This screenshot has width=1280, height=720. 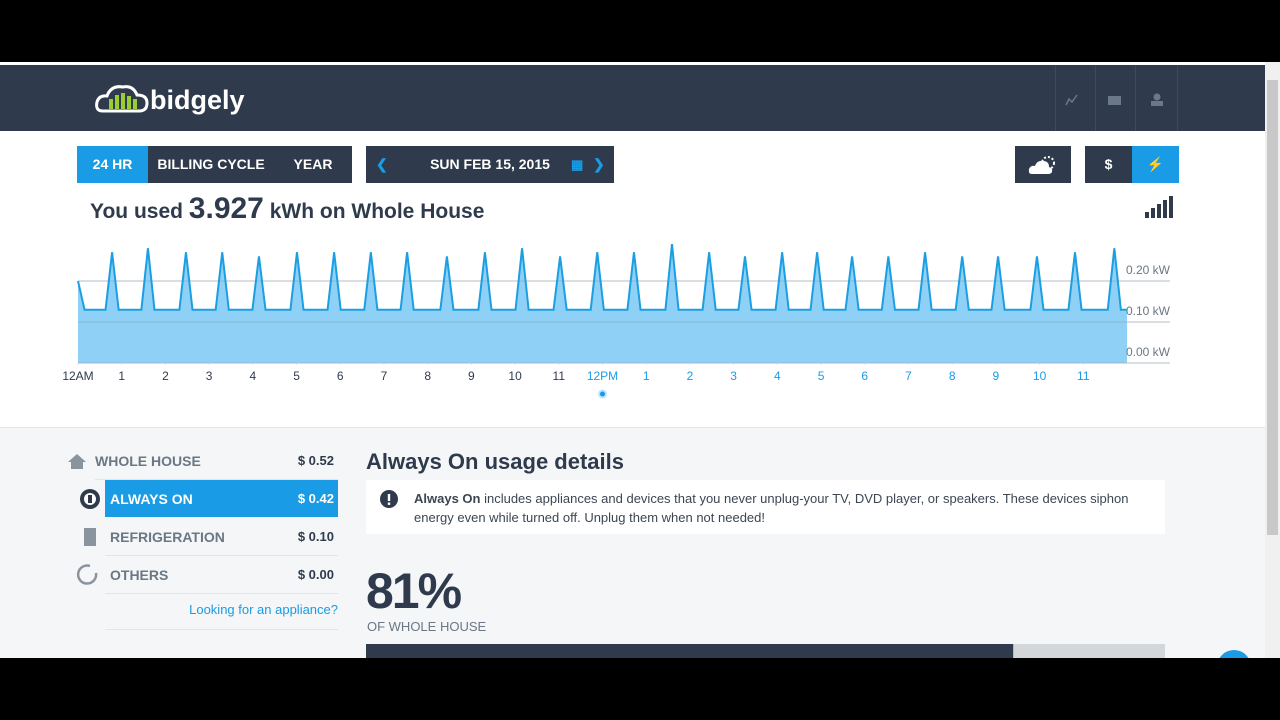 What do you see at coordinates (1125, 100) in the screenshot?
I see `header-icons` at bounding box center [1125, 100].